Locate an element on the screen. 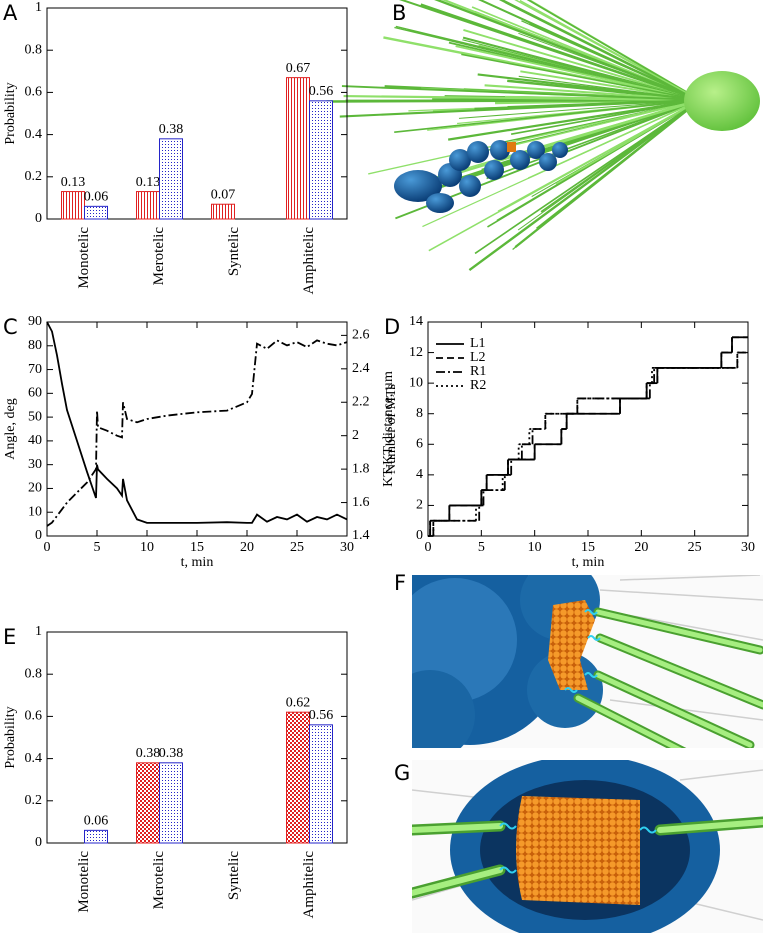 This screenshot has height=933, width=763. panel-label: D is located at coordinates (392, 327).